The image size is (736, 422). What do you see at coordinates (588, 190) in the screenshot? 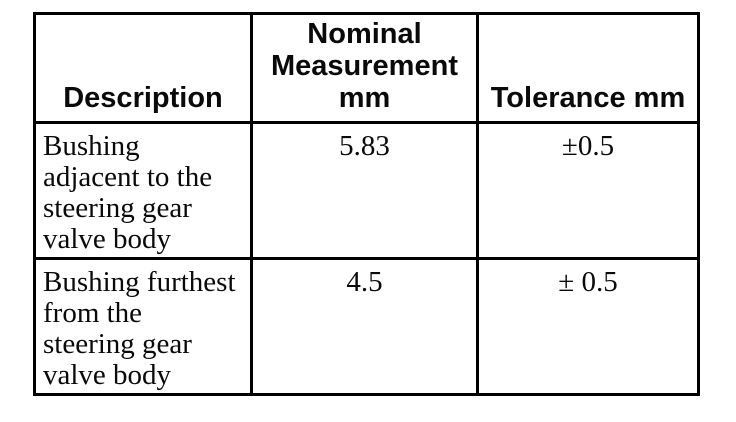
I see `cell-tolerance-bushing-adjacent: ±0.5` at bounding box center [588, 190].